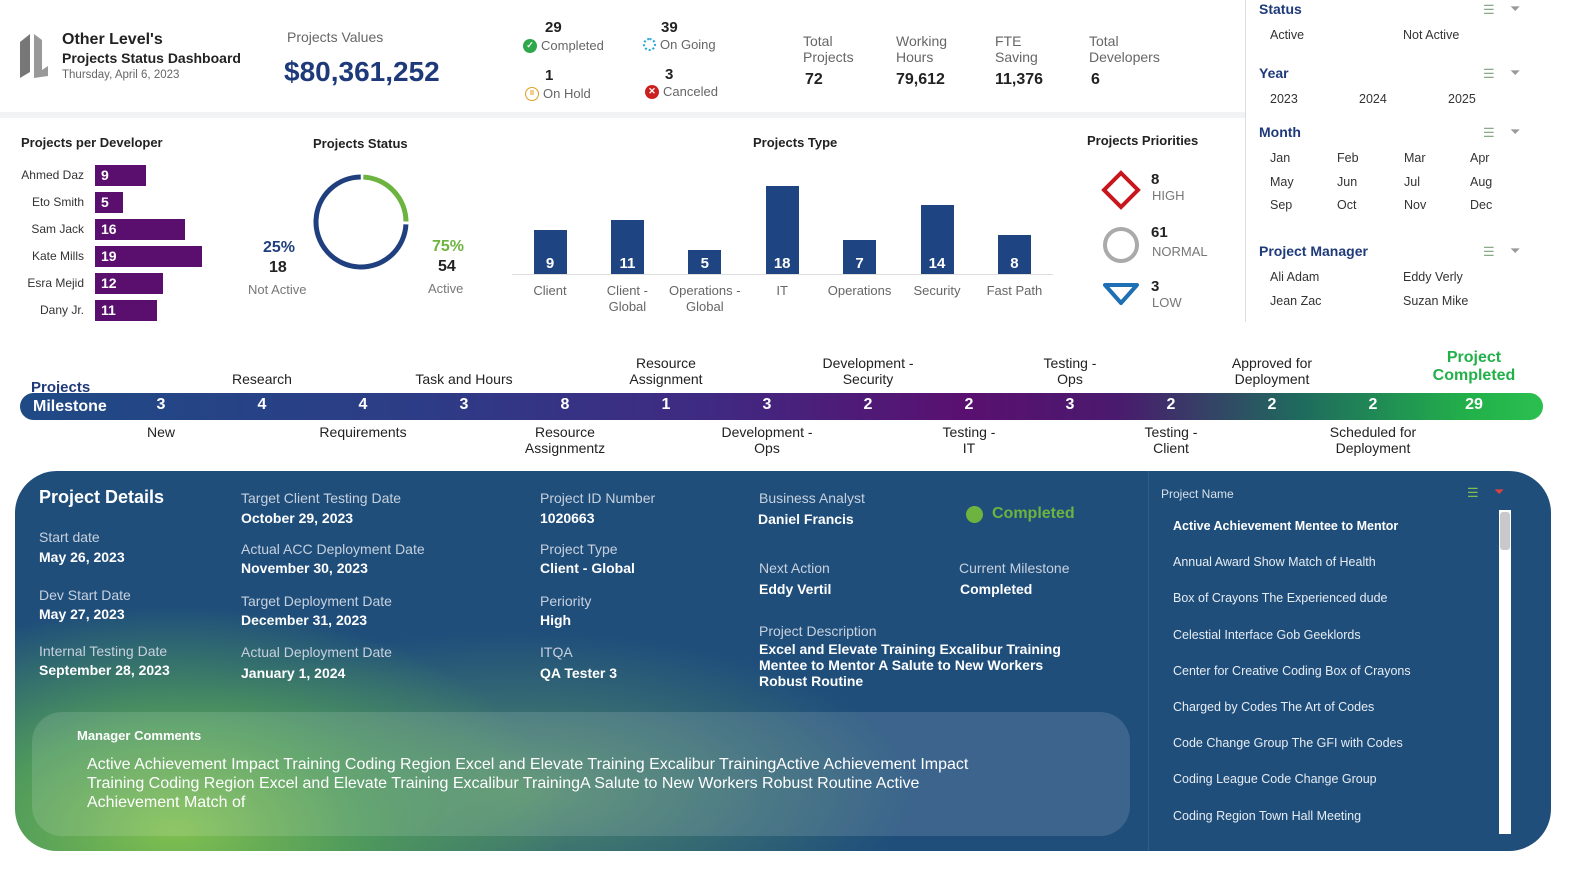 Image resolution: width=1584 pixels, height=870 pixels. Describe the element at coordinates (1347, 205) in the screenshot. I see `filter-month-option: Oct` at that location.